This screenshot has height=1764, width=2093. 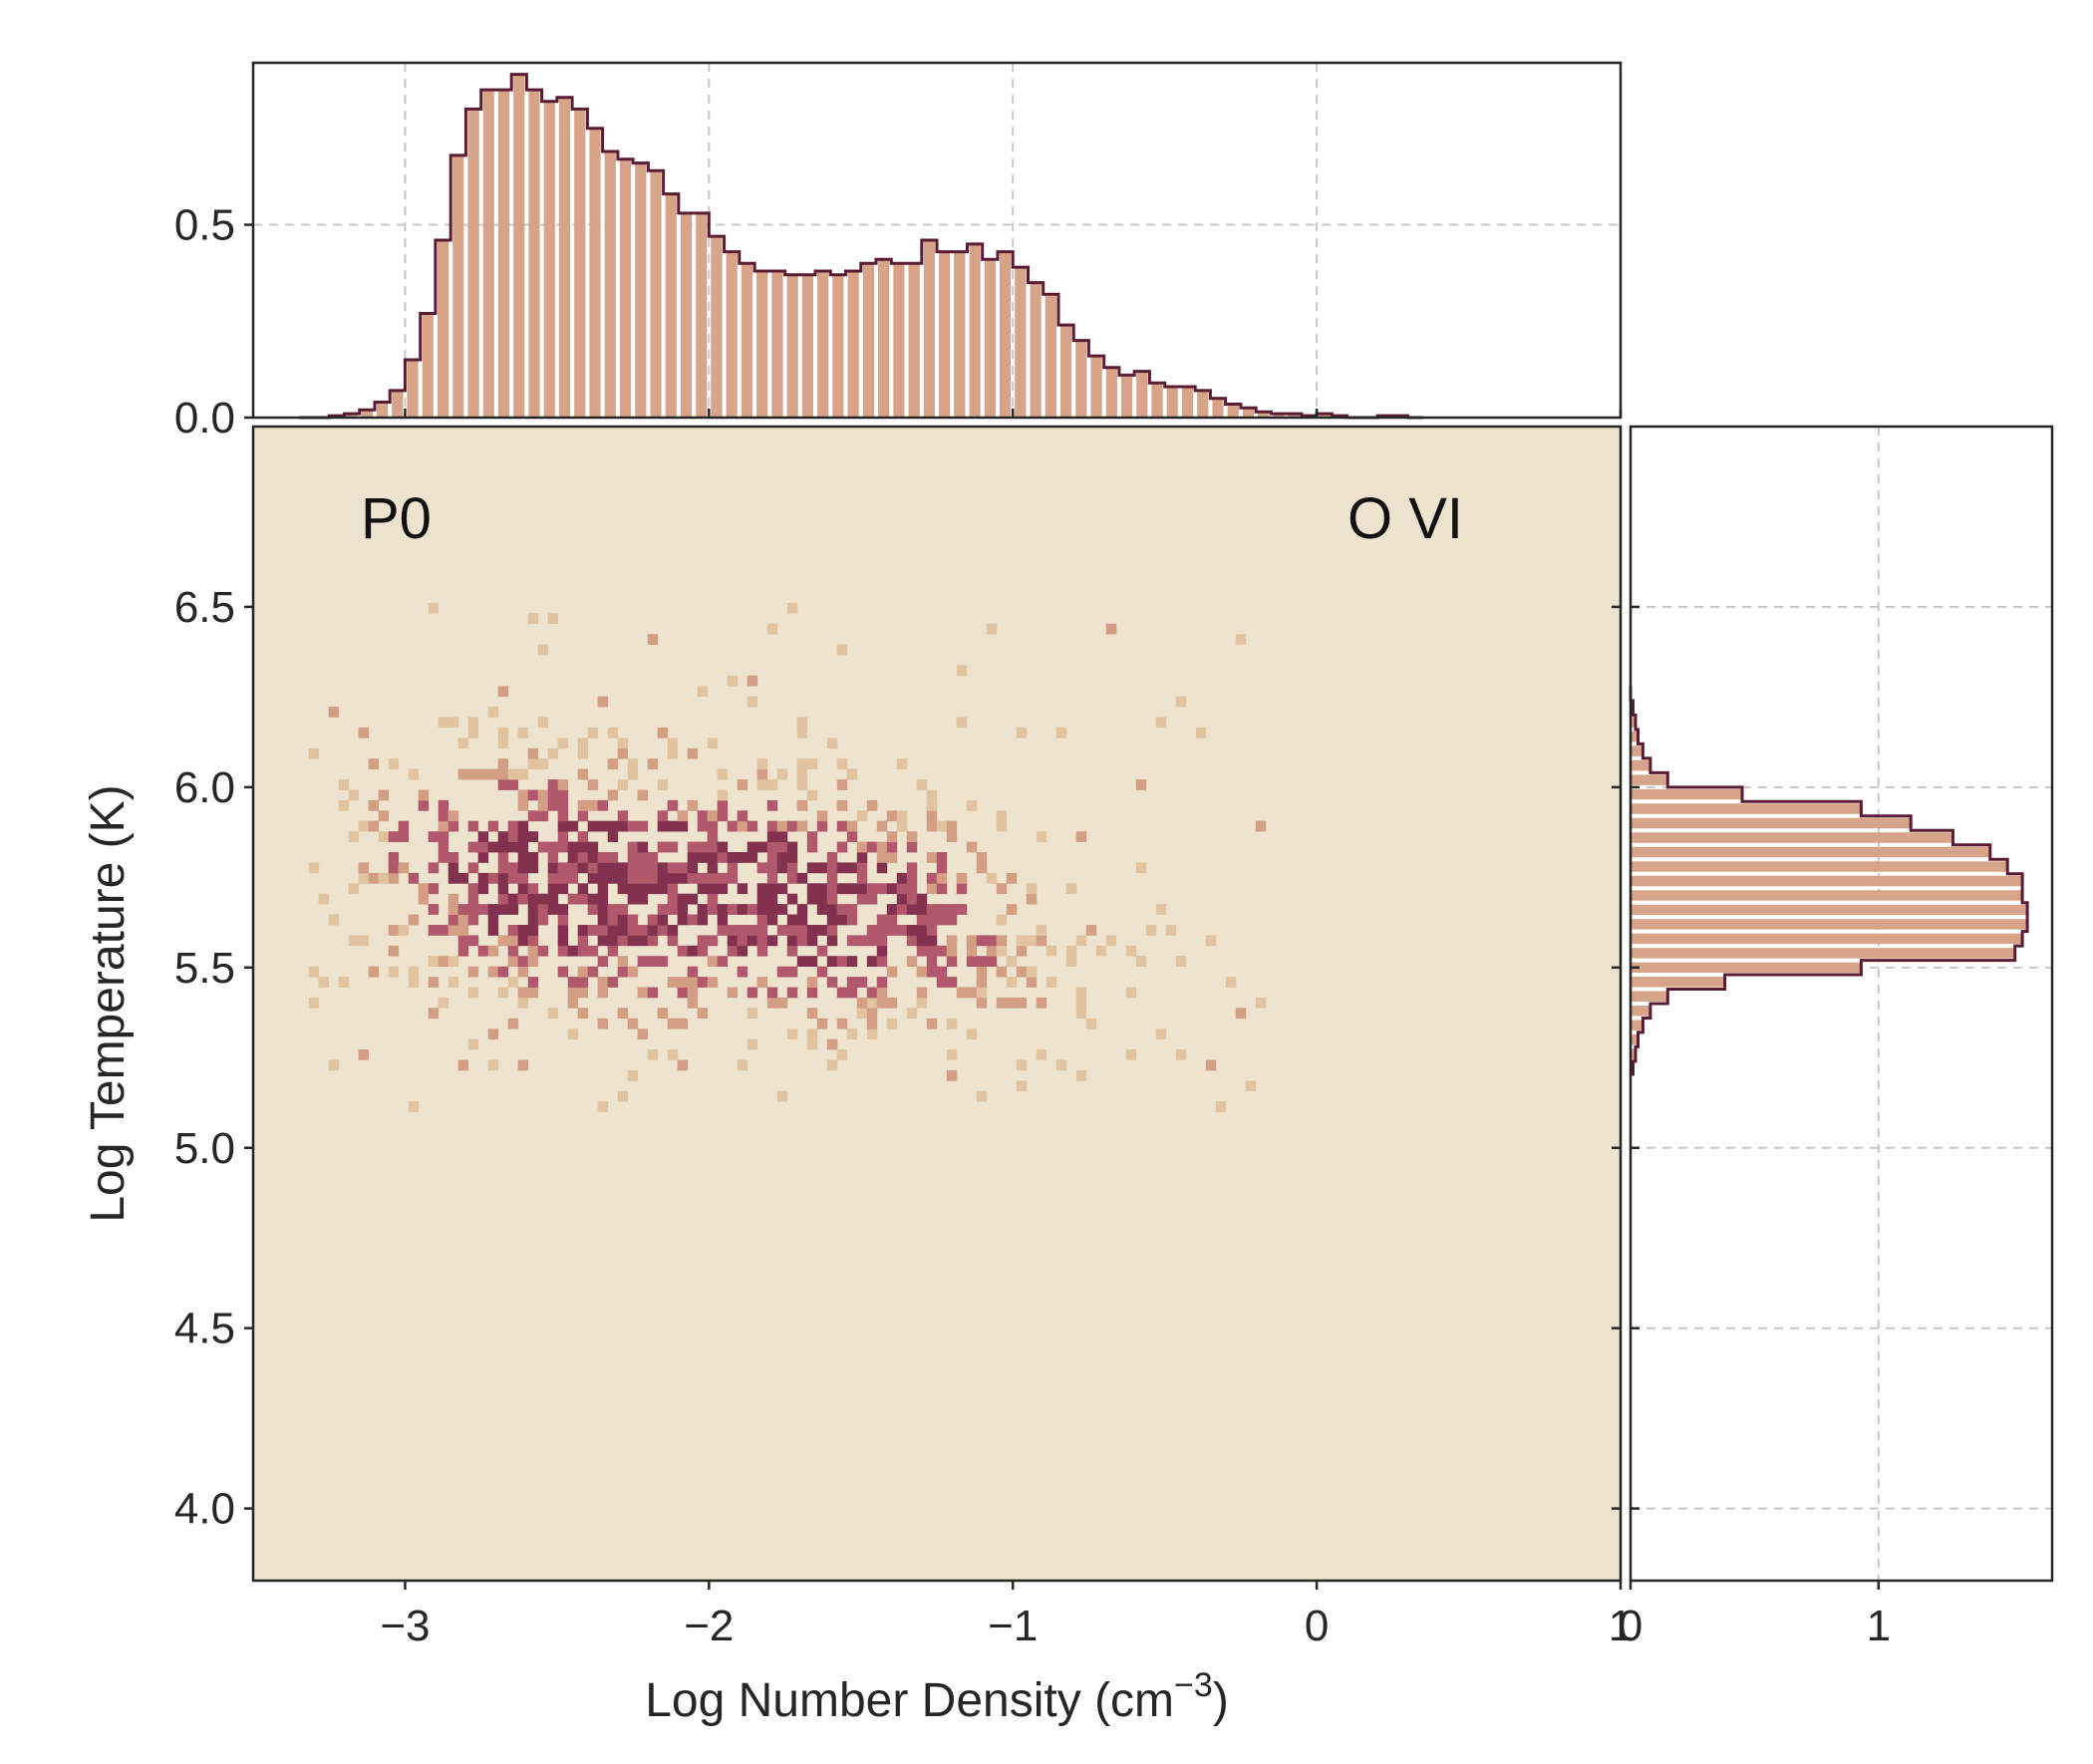 I want to click on x-tick-label: −3, so click(x=405, y=1626).